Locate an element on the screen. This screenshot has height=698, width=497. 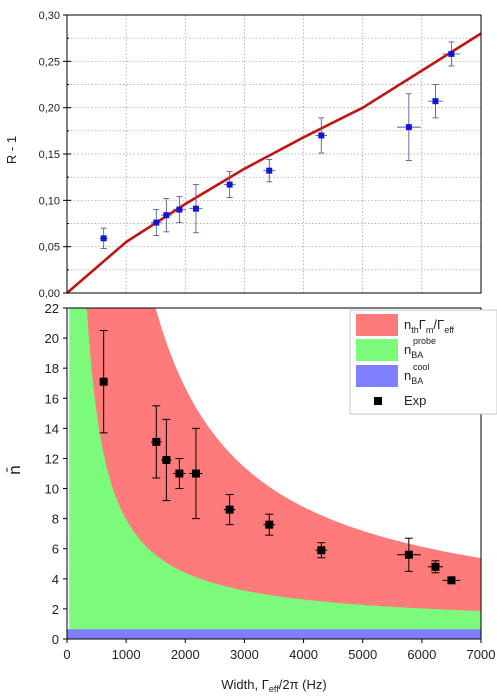
top-y-tick-label: 0,25 is located at coordinates (49, 62).